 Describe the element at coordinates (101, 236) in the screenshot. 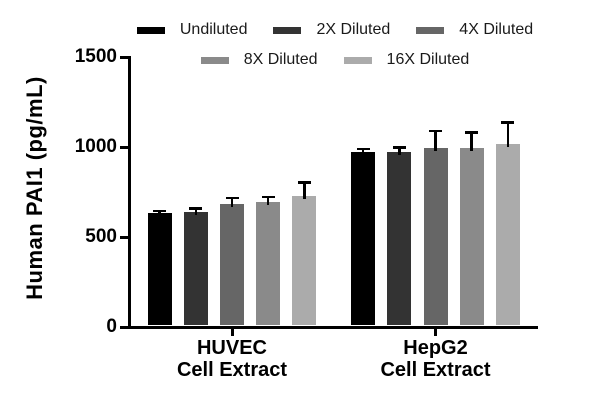

I see `y-tick-label: 500` at that location.